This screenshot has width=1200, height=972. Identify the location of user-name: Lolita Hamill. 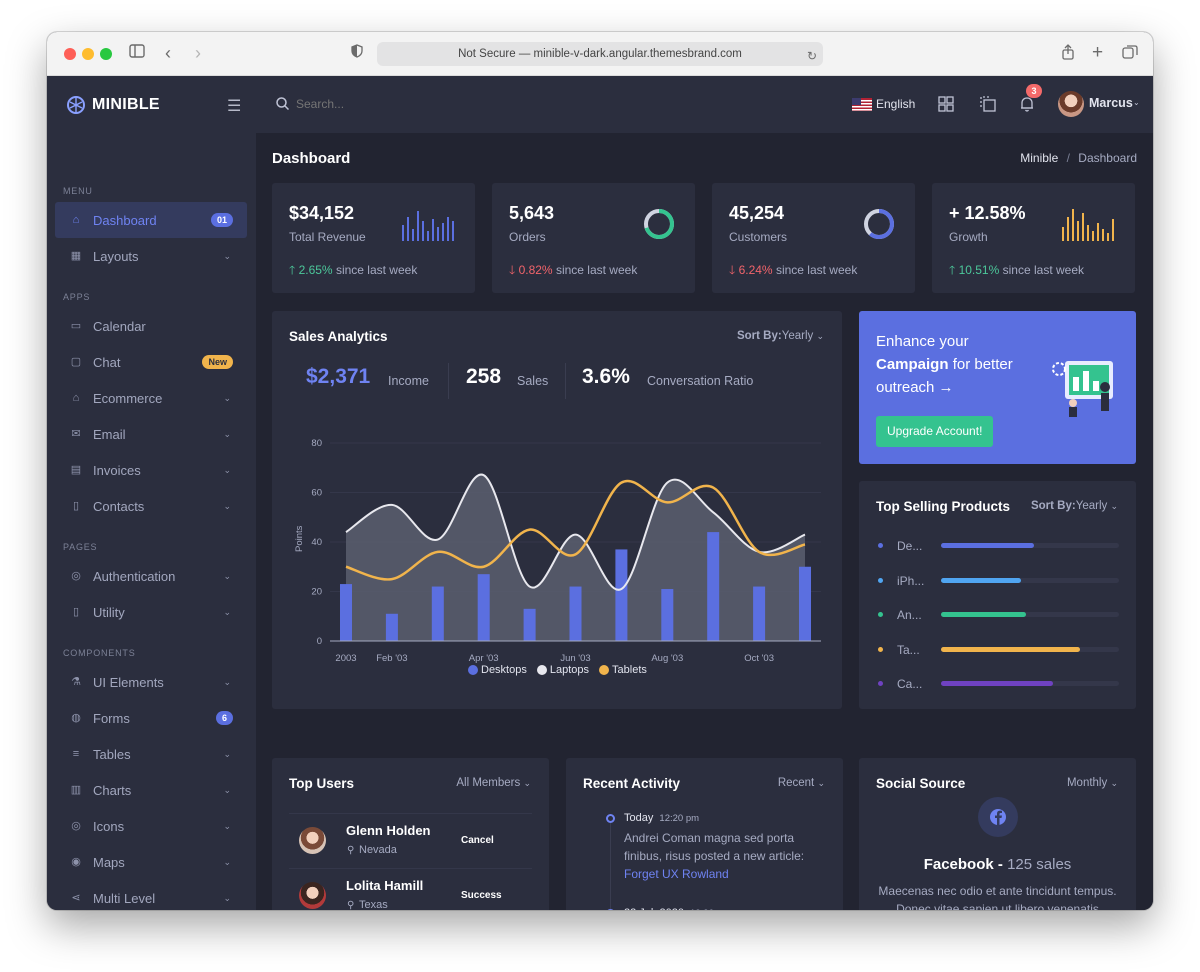
(385, 885).